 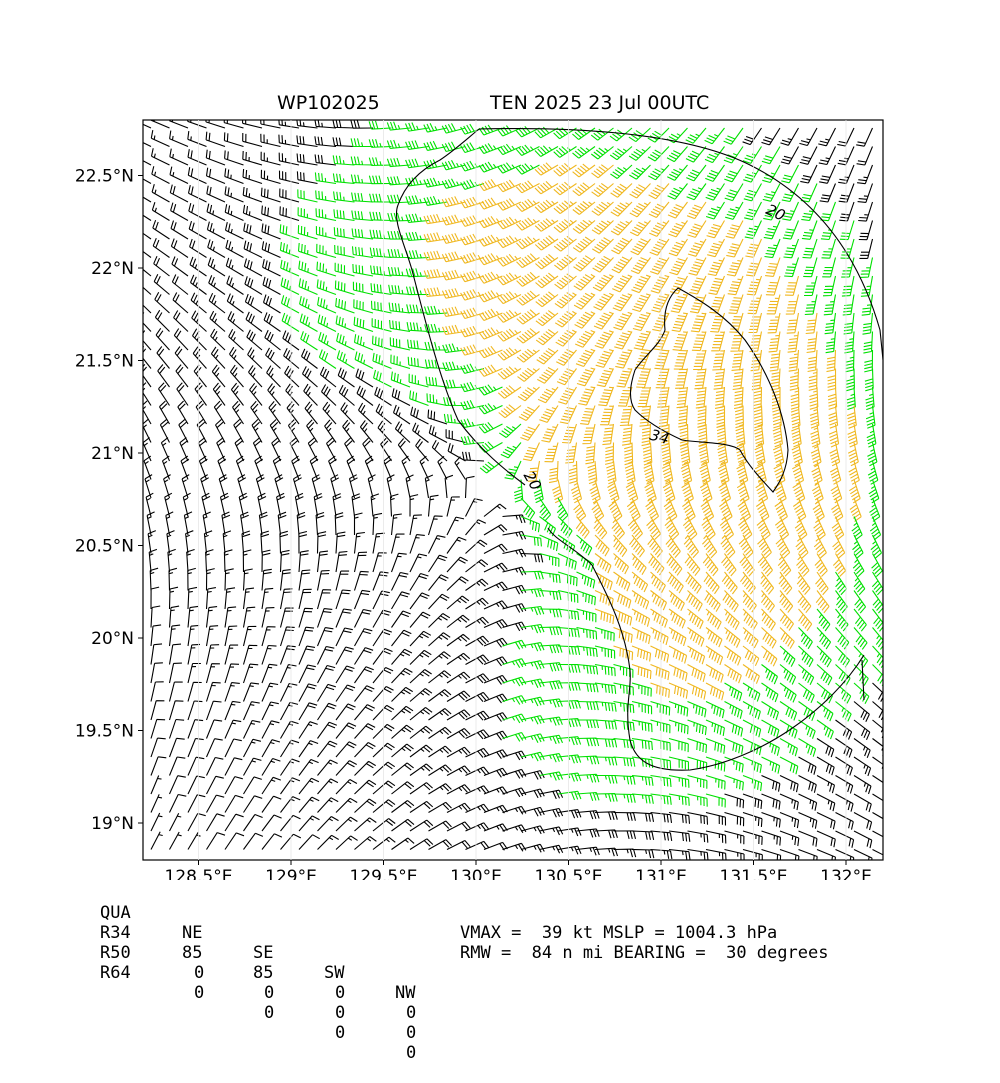 I want to click on x-tick-label: 128.5°E, so click(x=199, y=873).